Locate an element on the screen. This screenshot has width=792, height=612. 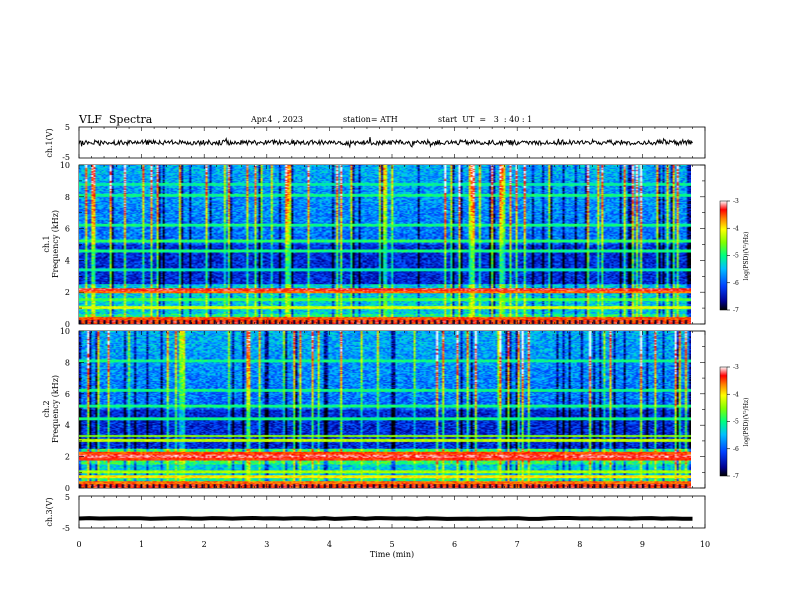
ch1-channel-label: ch.1 is located at coordinates (46, 243).